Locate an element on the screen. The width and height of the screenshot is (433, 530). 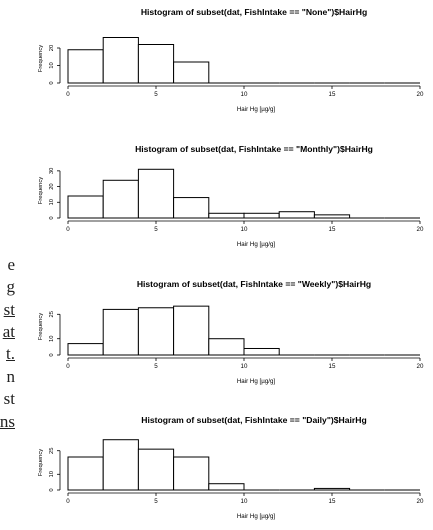
margin-text-fragment: g is located at coordinates (11, 286).